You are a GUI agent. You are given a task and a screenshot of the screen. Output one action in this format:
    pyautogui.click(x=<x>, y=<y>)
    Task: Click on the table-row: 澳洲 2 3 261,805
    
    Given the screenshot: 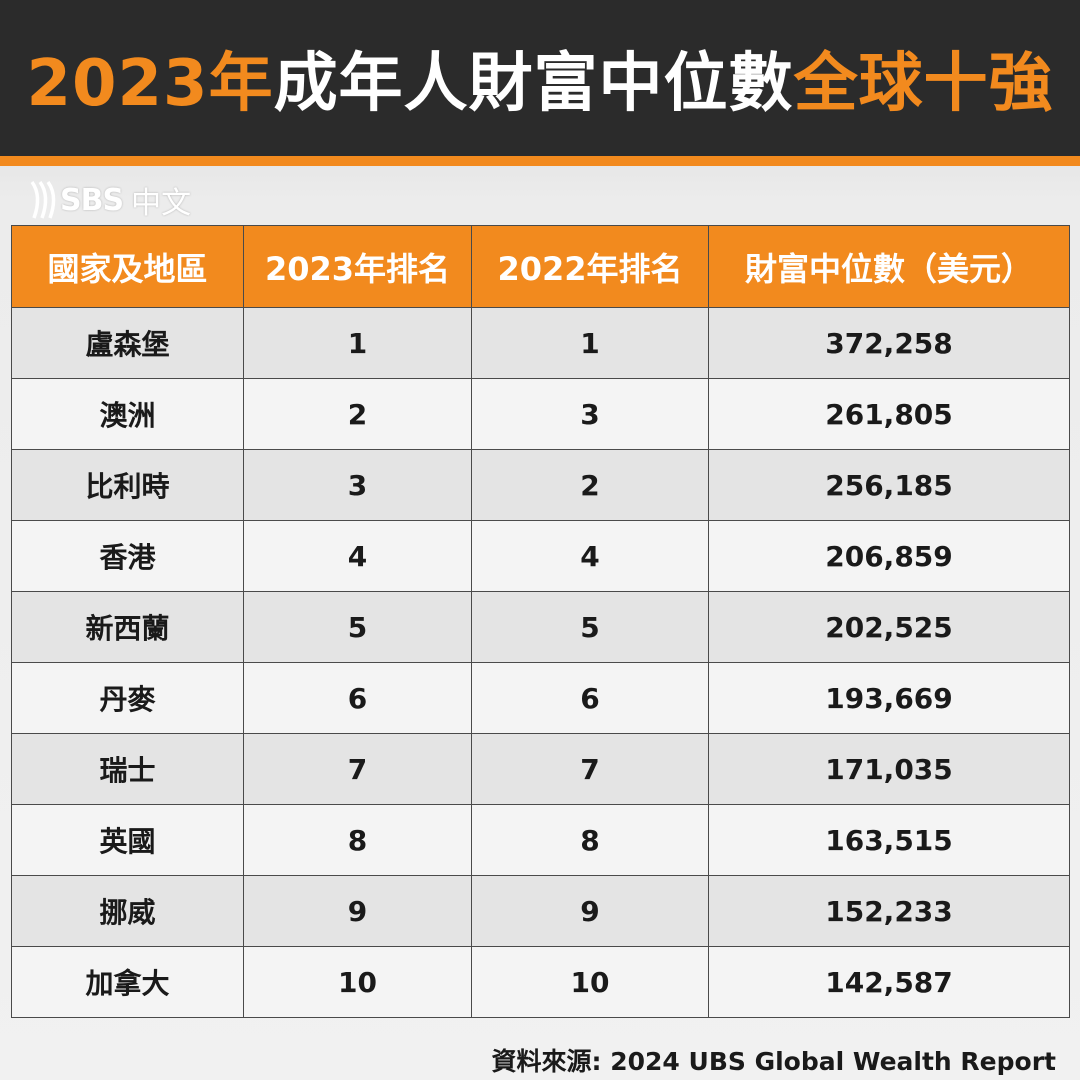 What is the action you would take?
    pyautogui.click(x=540, y=414)
    